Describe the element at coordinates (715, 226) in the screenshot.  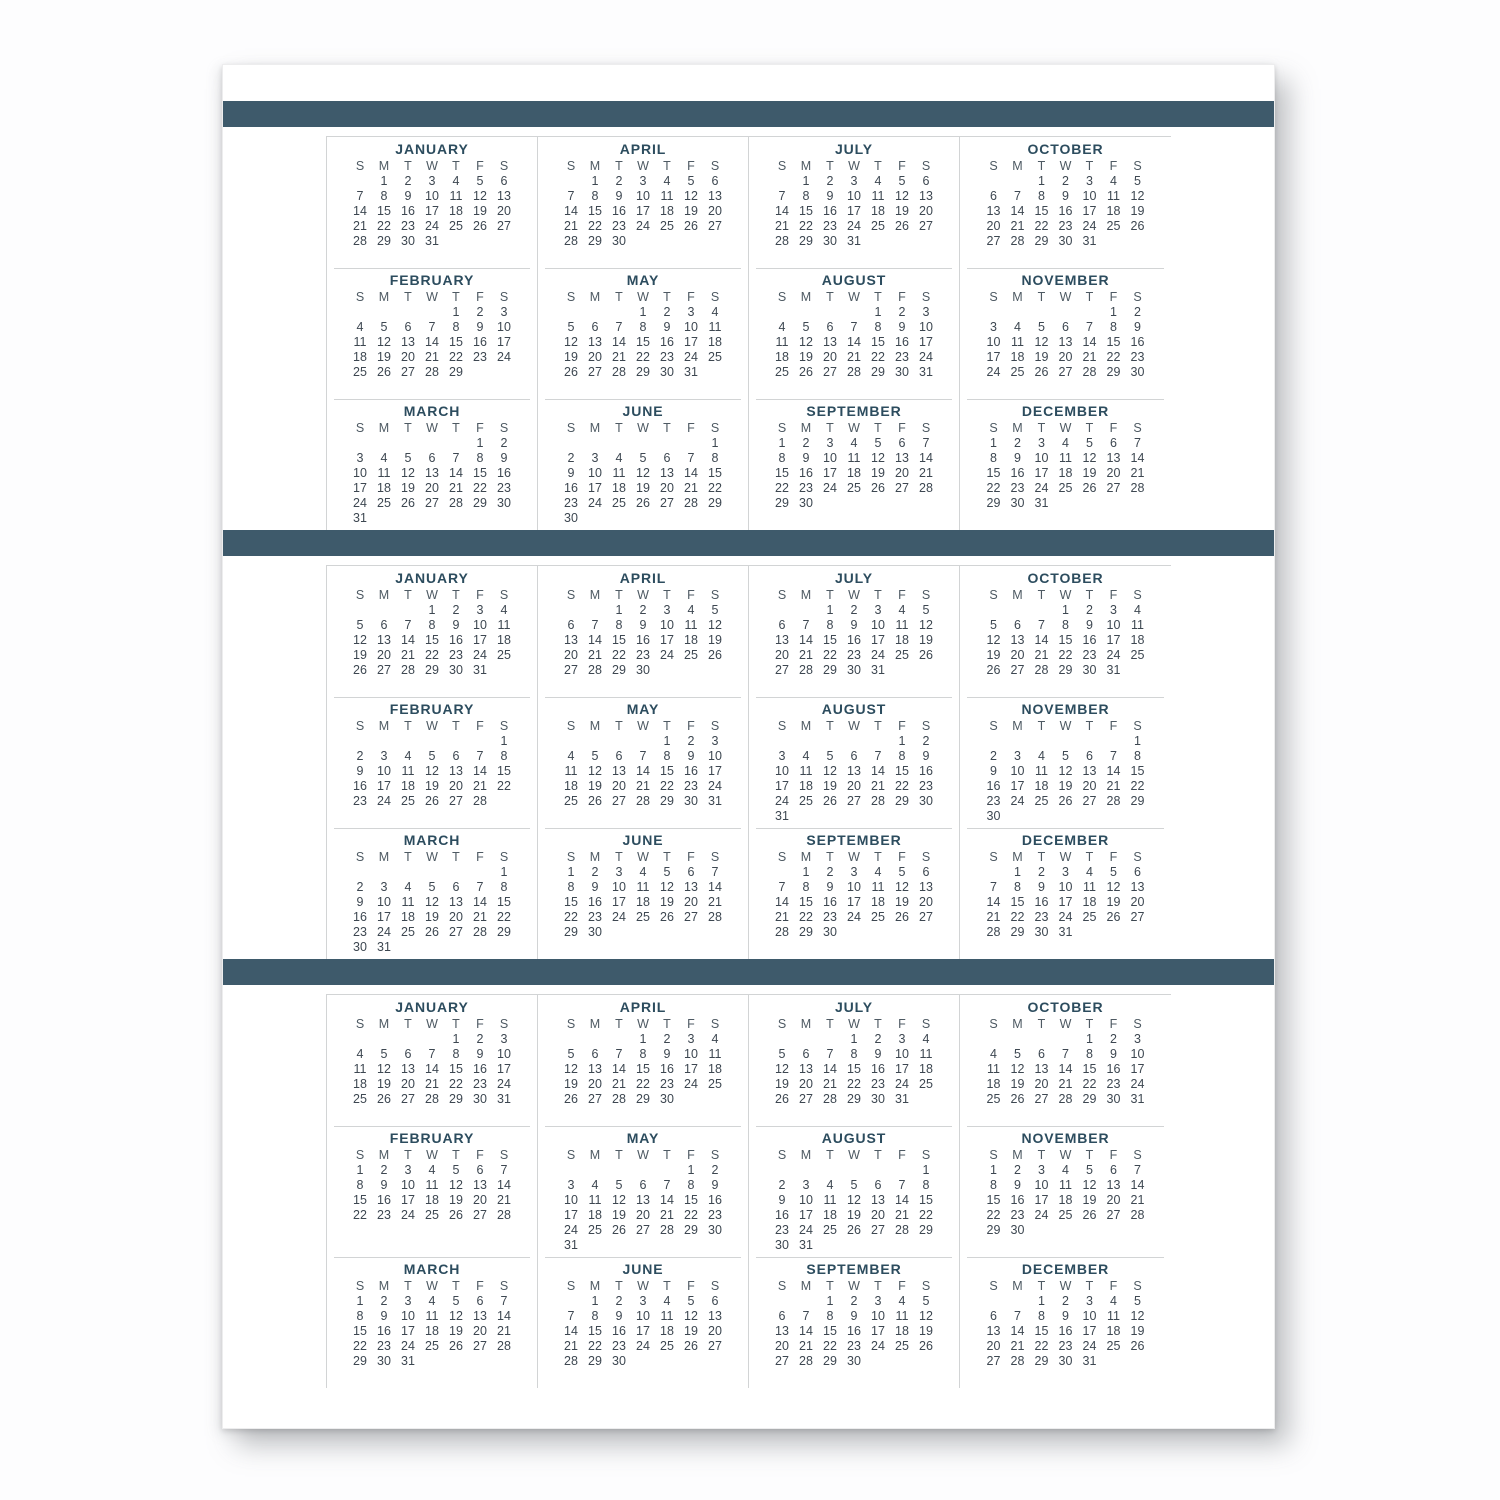
I see `day-number: 27` at that location.